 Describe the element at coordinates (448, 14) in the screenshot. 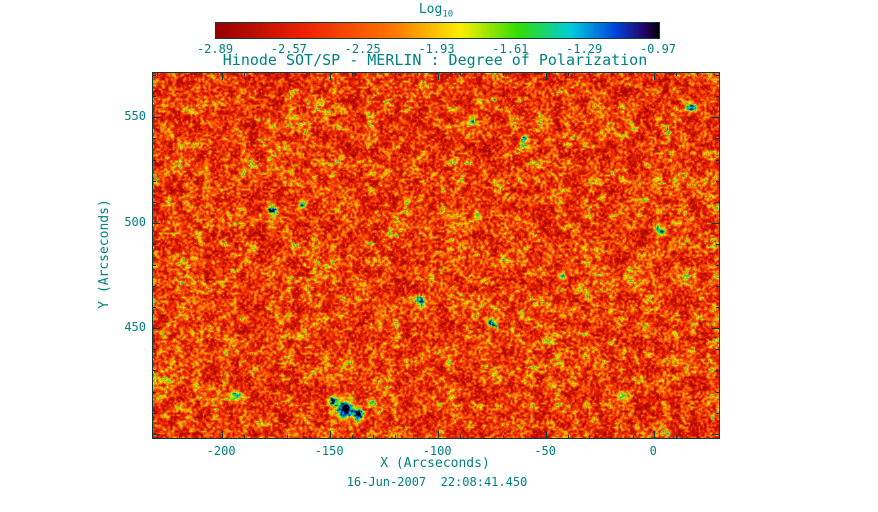

I see `colorbar-title-subscript: 10` at that location.